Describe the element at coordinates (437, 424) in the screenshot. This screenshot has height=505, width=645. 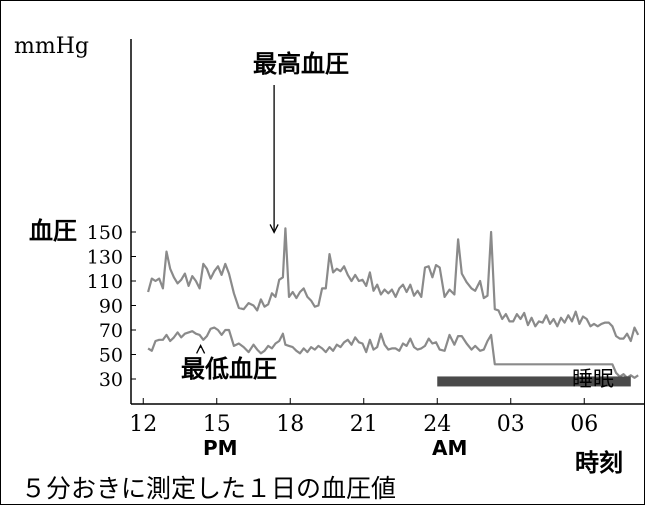
I see `x-tick-label: 24` at that location.